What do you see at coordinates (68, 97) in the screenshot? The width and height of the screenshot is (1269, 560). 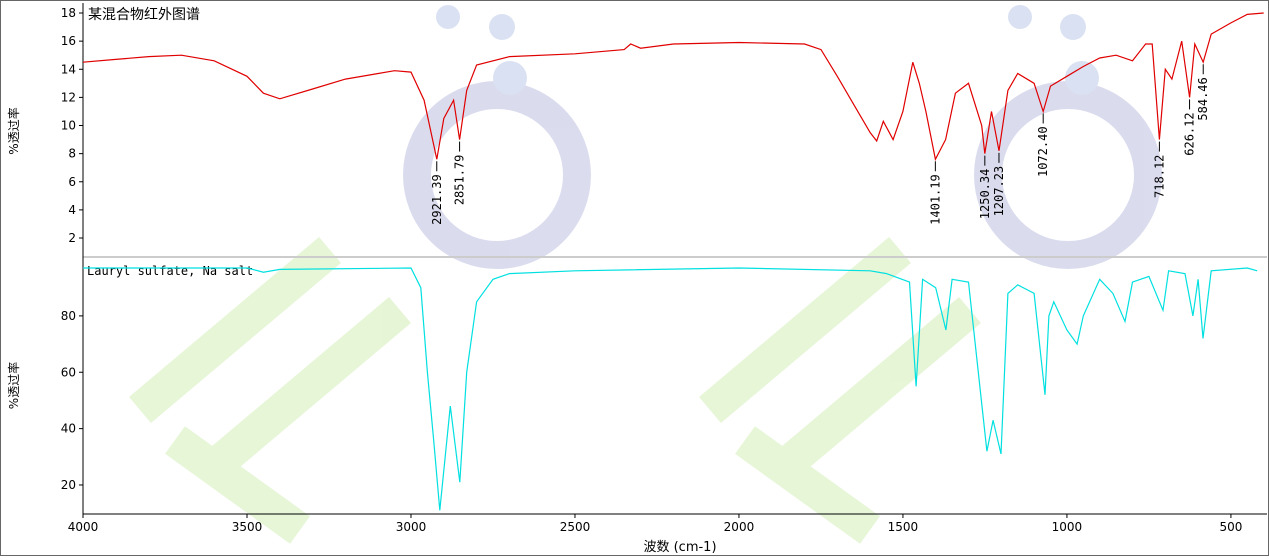 I see `y-tick-label: 12` at bounding box center [68, 97].